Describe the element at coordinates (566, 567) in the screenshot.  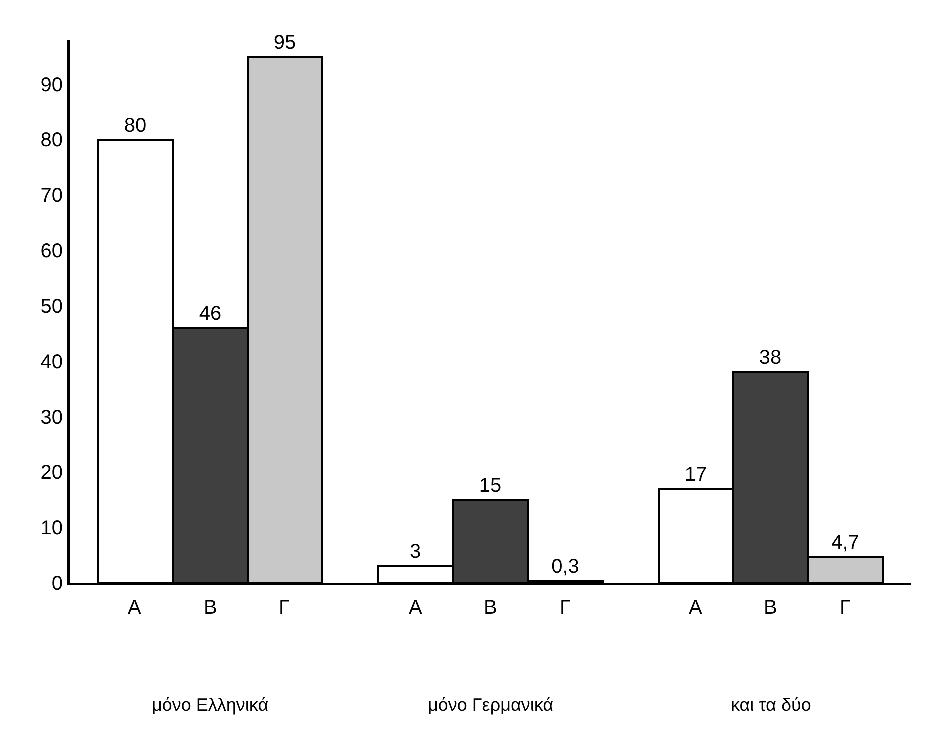
I see `data-label: 0,3` at that location.